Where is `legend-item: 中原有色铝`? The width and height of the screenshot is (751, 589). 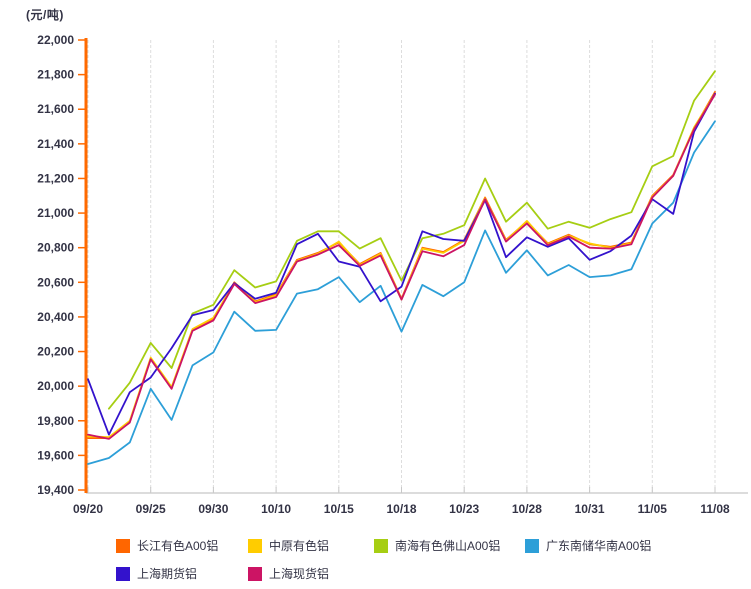 legend-item: 中原有色铝 is located at coordinates (288, 545).